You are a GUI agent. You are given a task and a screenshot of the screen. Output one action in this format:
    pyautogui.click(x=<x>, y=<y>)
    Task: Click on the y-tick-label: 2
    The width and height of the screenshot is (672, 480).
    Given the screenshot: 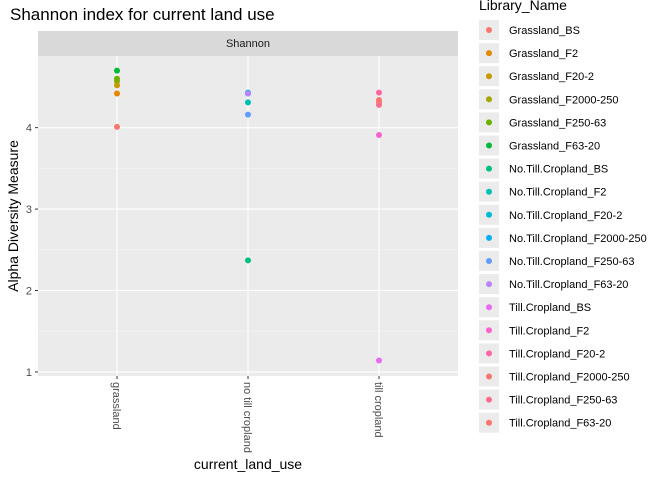 What is the action you would take?
    pyautogui.click(x=29, y=292)
    